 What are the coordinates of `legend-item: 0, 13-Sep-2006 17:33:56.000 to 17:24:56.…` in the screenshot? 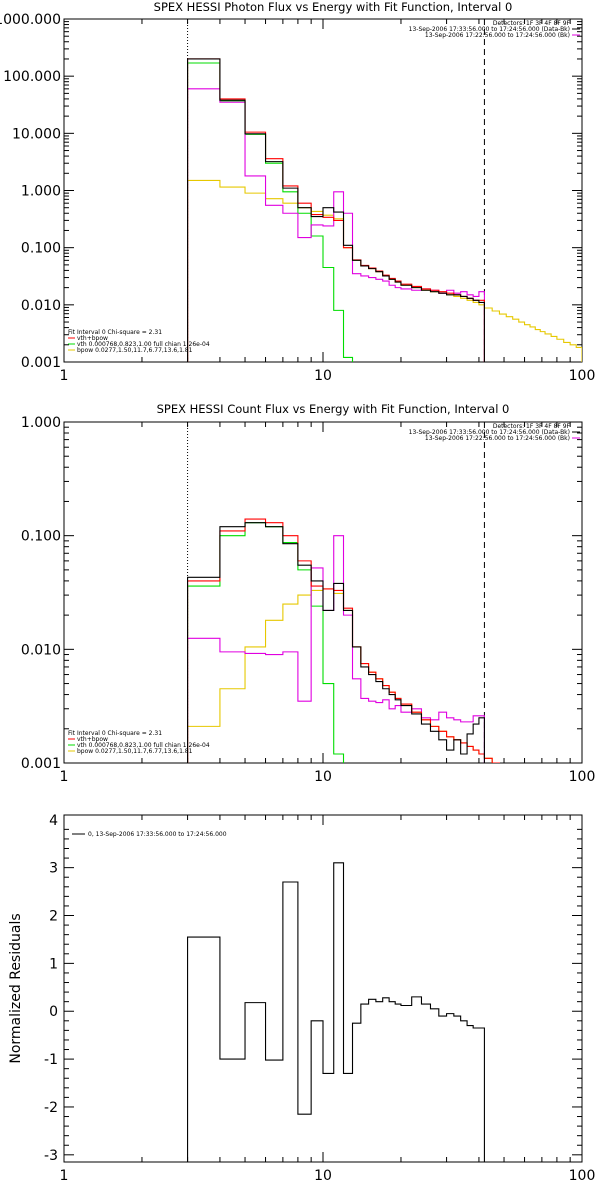 It's located at (157, 834).